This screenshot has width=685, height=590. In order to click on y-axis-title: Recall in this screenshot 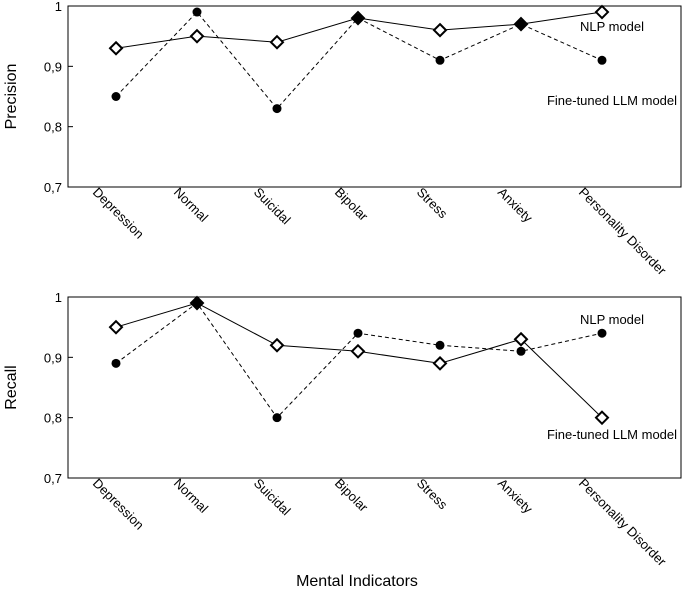, I will do `click(11, 387)`.